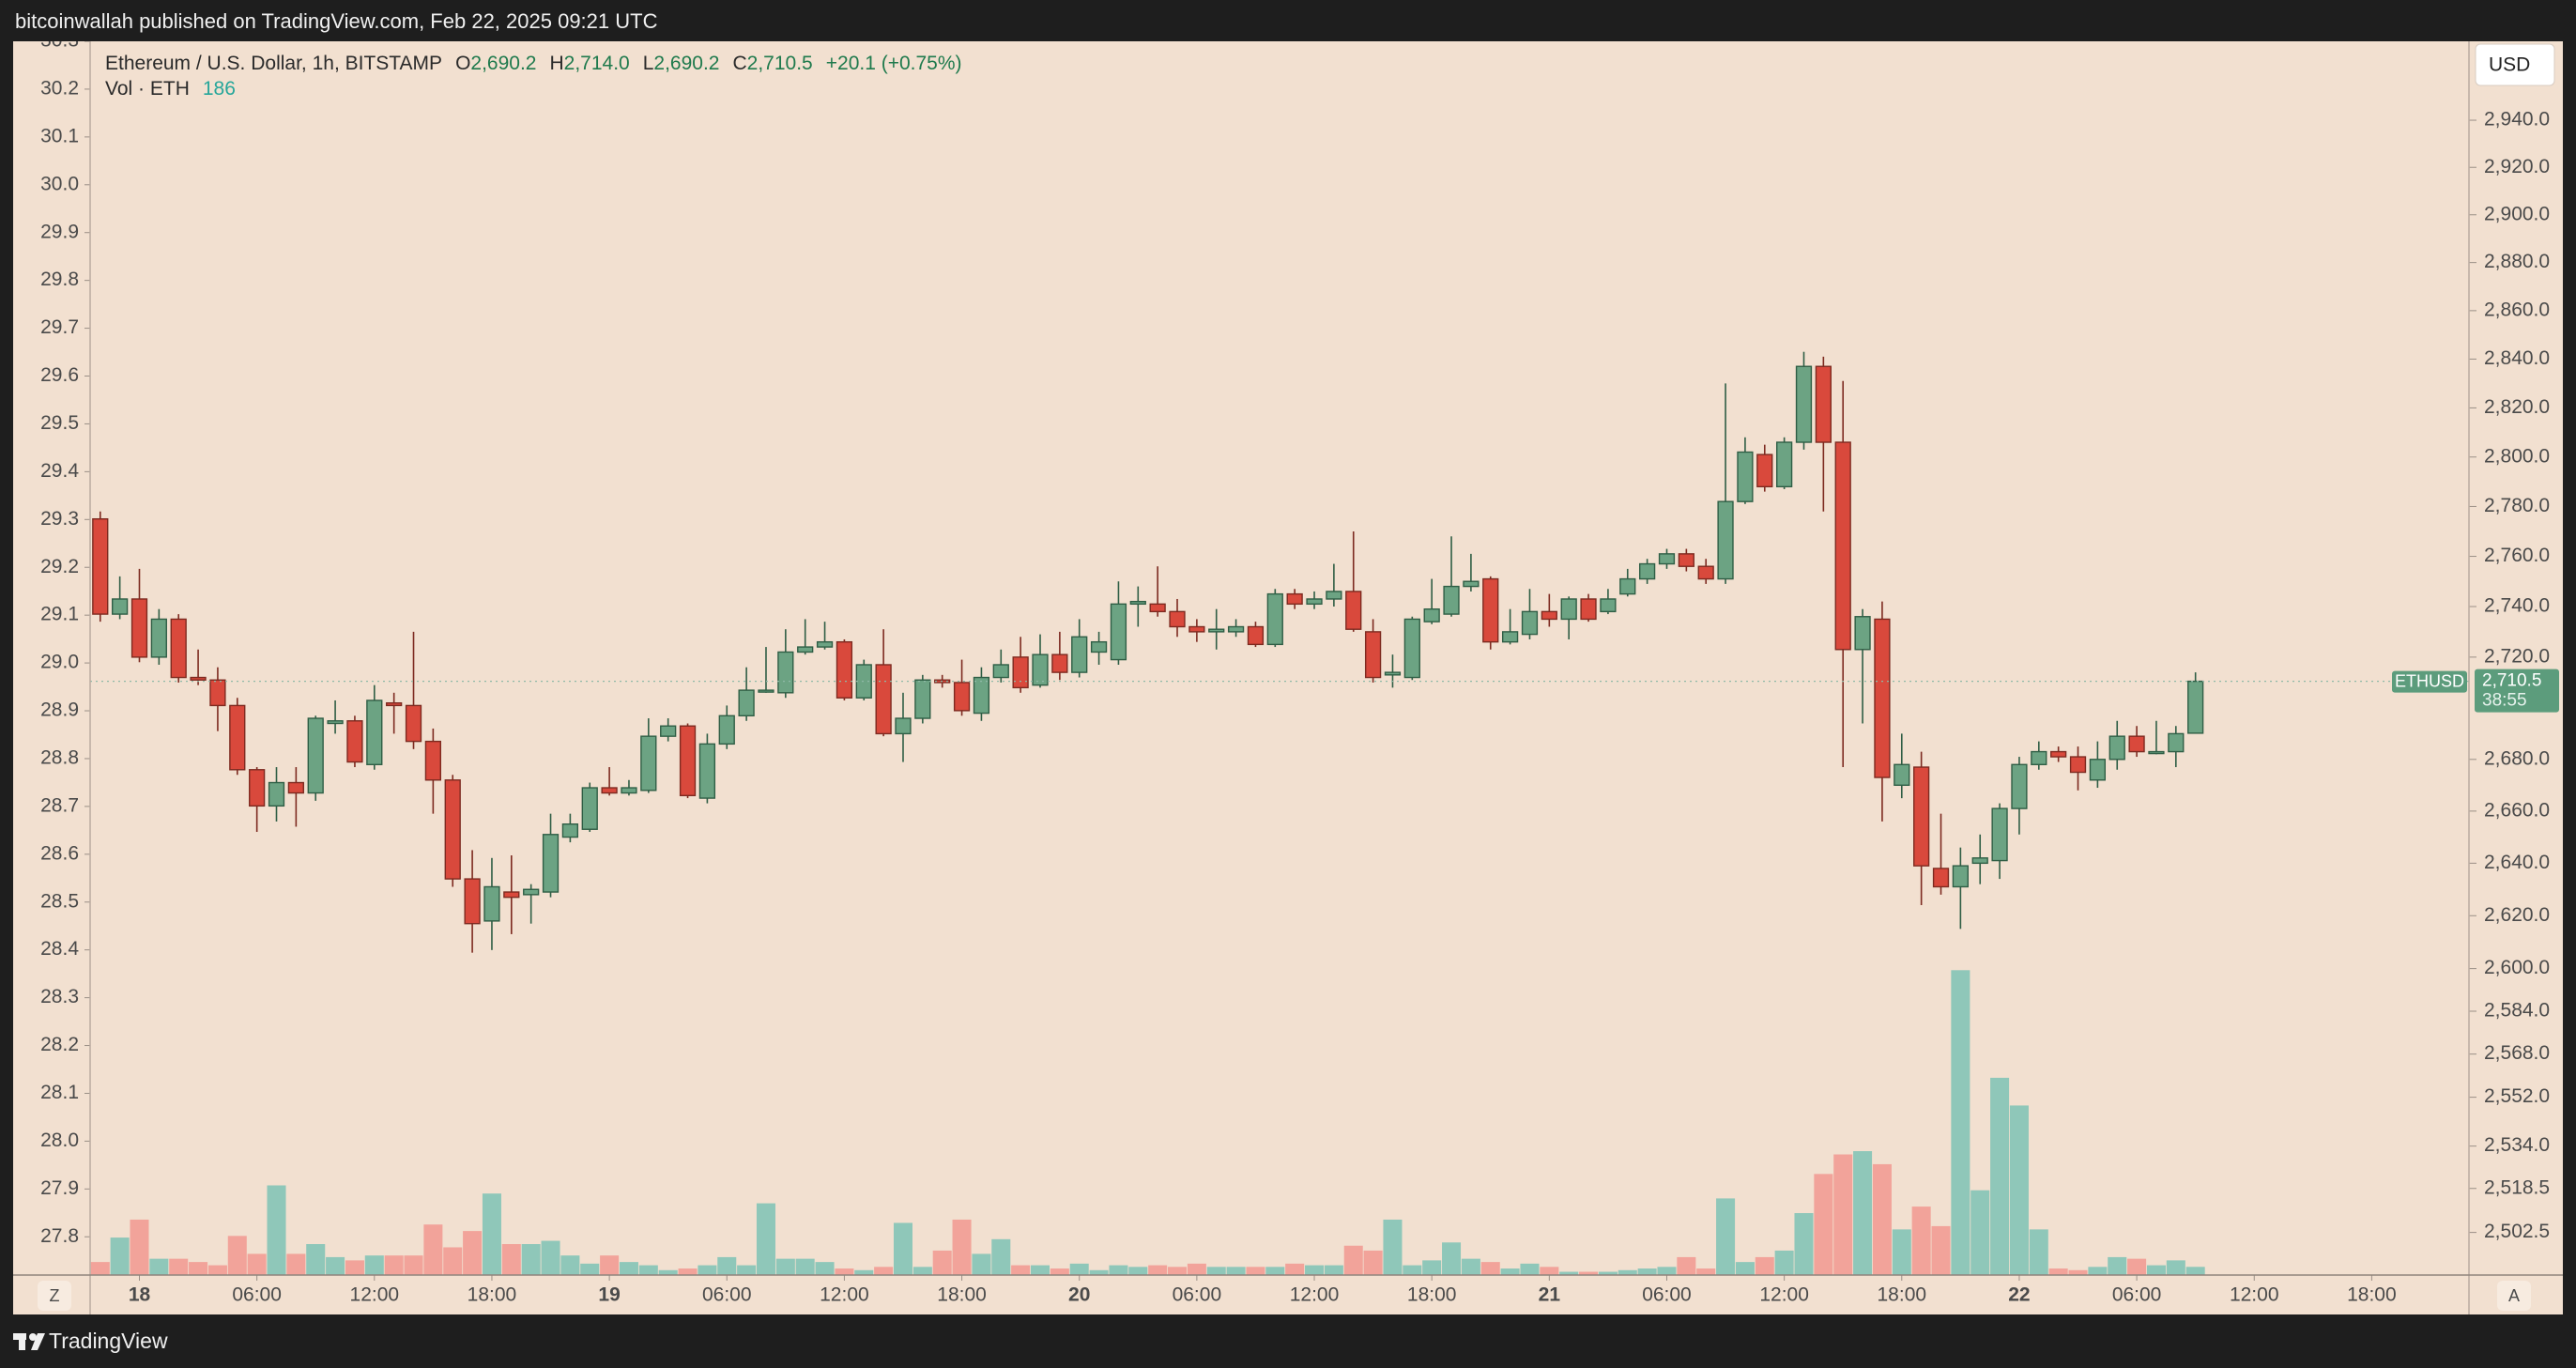  What do you see at coordinates (2517, 1145) in the screenshot?
I see `y-tick-label: 2,534.0` at bounding box center [2517, 1145].